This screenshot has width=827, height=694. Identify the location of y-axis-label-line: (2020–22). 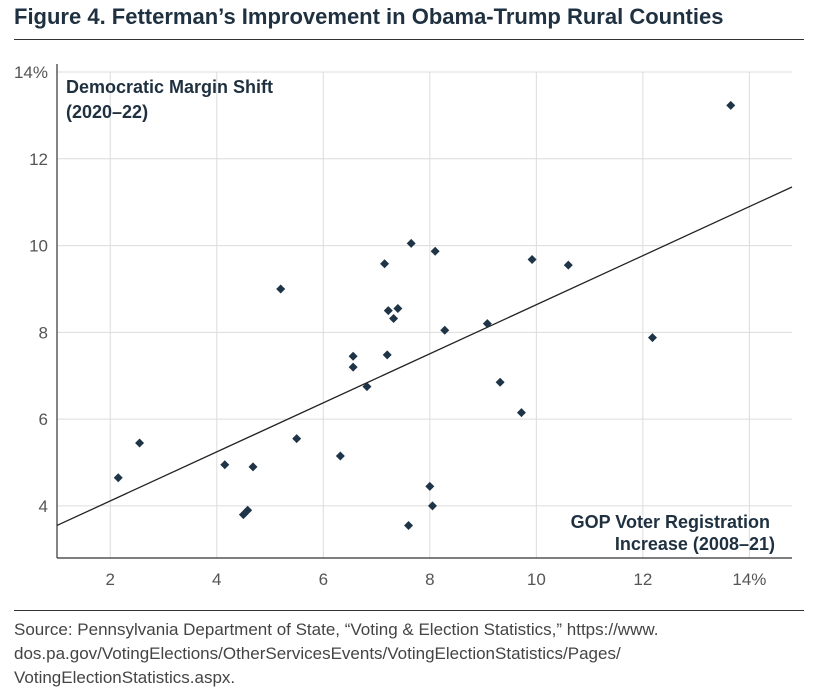
(107, 112).